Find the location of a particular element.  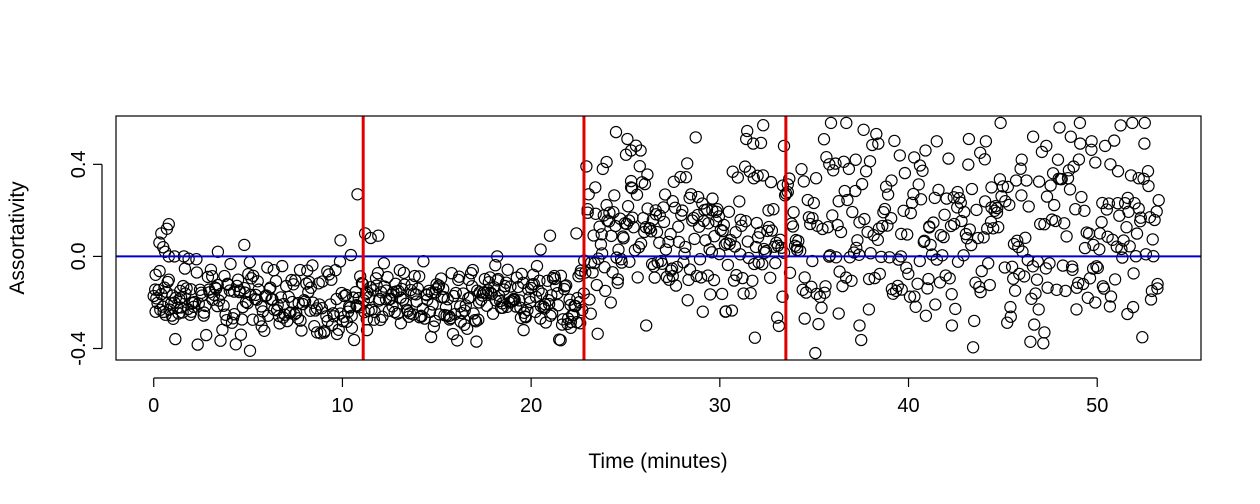

x-tick-label: 20 is located at coordinates (531, 406).